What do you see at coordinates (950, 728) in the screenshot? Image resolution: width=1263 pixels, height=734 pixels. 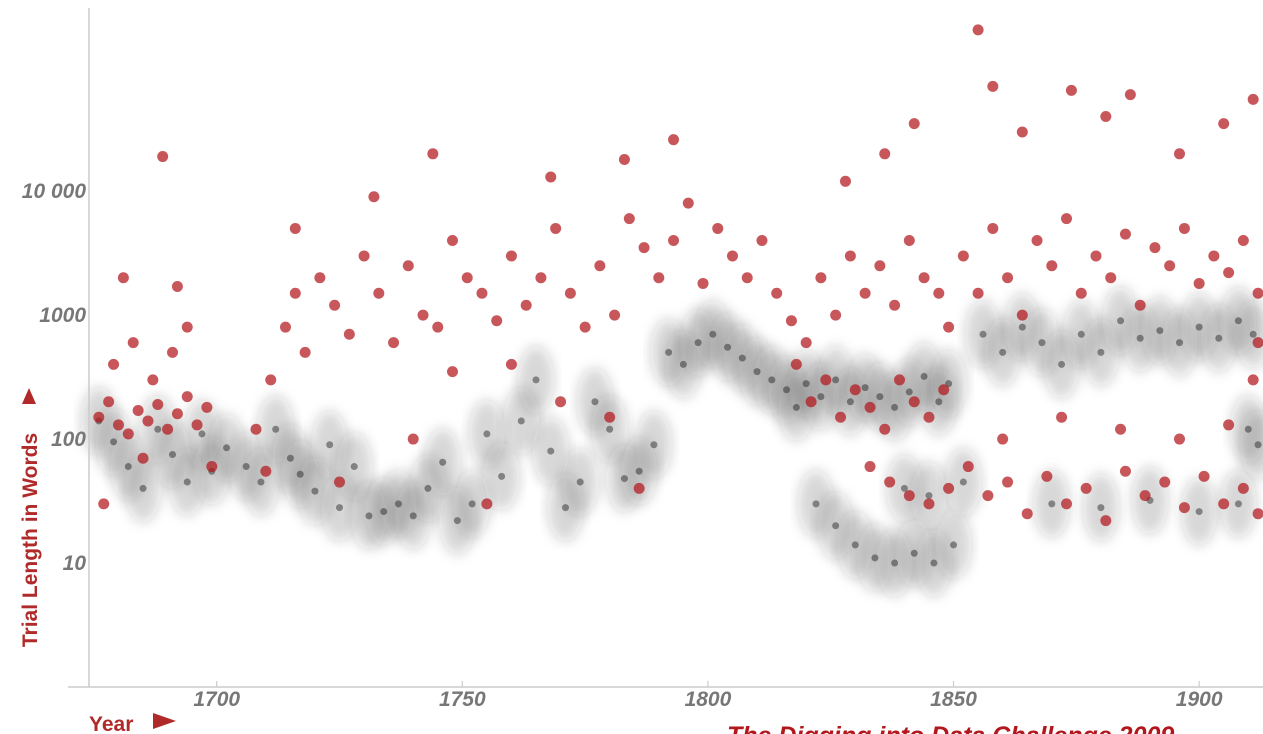 I see `chart-credit: The Digging into Data Challenge 2009` at bounding box center [950, 728].